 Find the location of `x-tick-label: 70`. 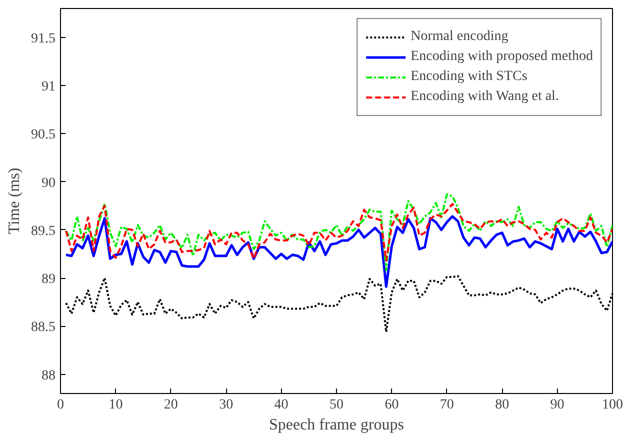

x-tick-label: 70 is located at coordinates (447, 405).